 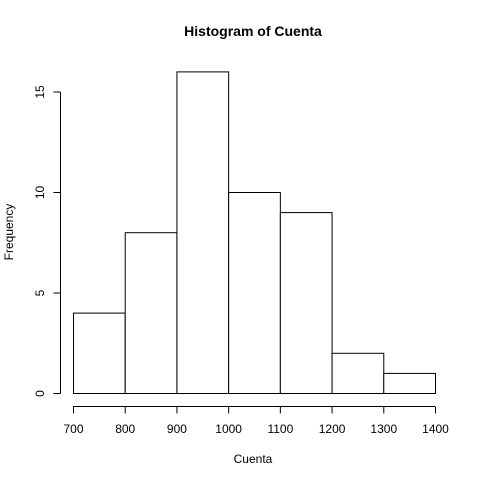 I want to click on x-tick-label-7: 1400, so click(x=435, y=429).